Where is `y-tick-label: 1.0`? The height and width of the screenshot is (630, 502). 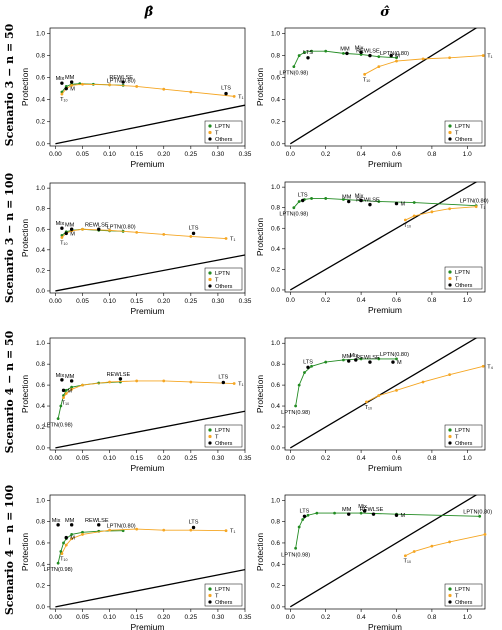 y-tick-label: 1.0 is located at coordinates (275, 500).